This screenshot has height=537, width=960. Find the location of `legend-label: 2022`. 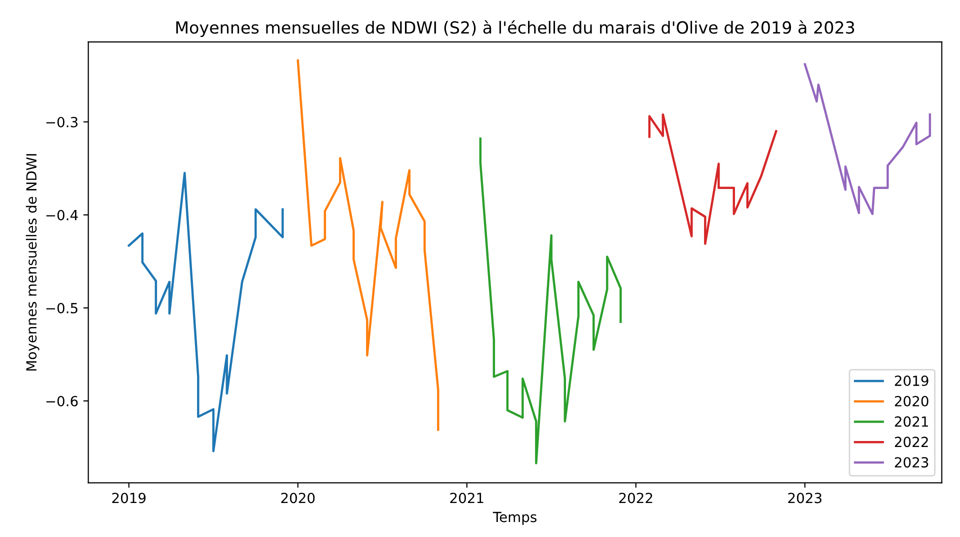

legend-label: 2022 is located at coordinates (911, 442).